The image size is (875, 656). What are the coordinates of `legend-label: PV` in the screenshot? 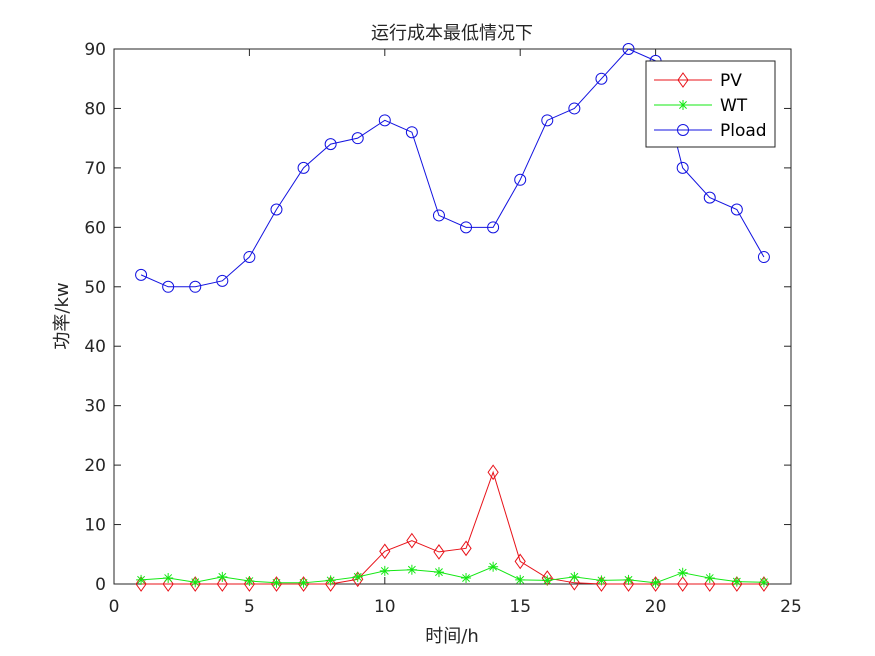 It's located at (731, 81).